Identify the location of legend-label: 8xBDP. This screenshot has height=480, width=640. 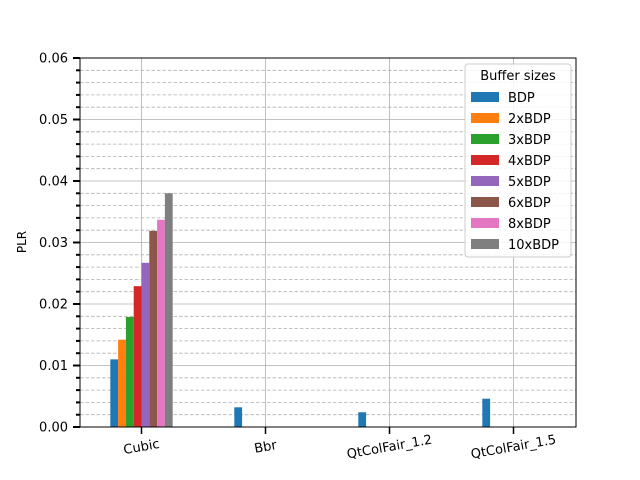
(529, 224).